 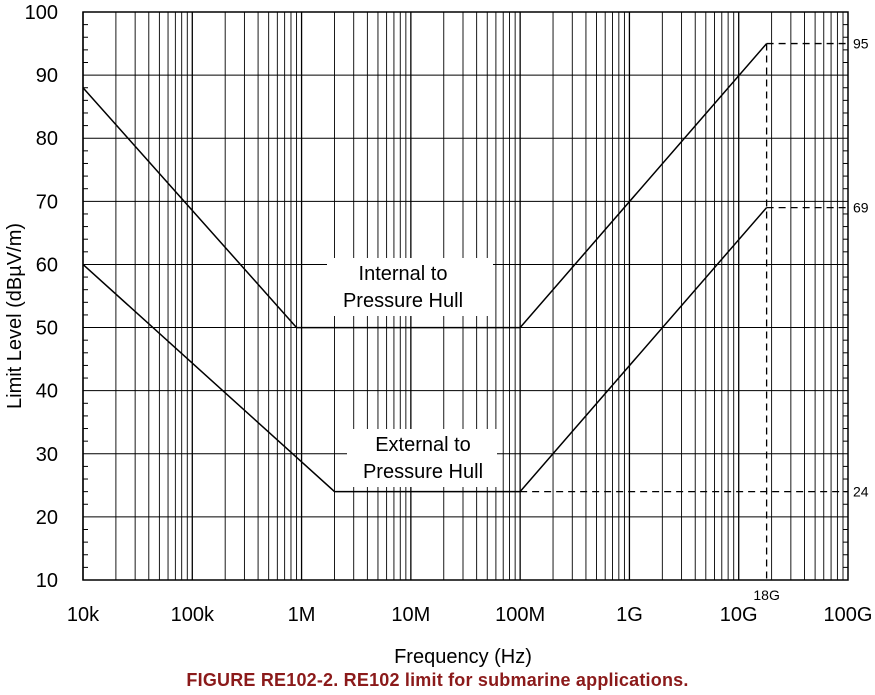 I want to click on x-axis-title: Frequency (Hz), so click(x=463, y=657).